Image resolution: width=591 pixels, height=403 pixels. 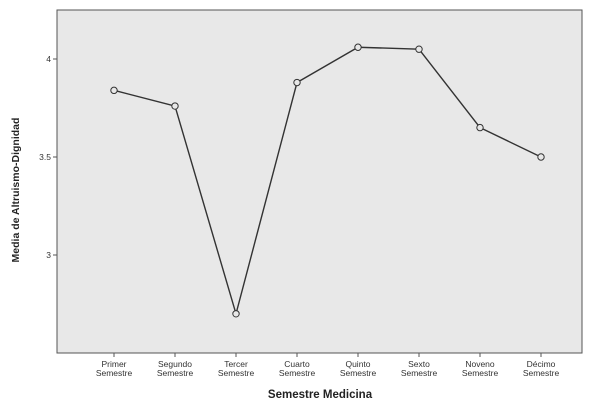 I want to click on x-tick-label: Quinto, so click(x=357, y=364).